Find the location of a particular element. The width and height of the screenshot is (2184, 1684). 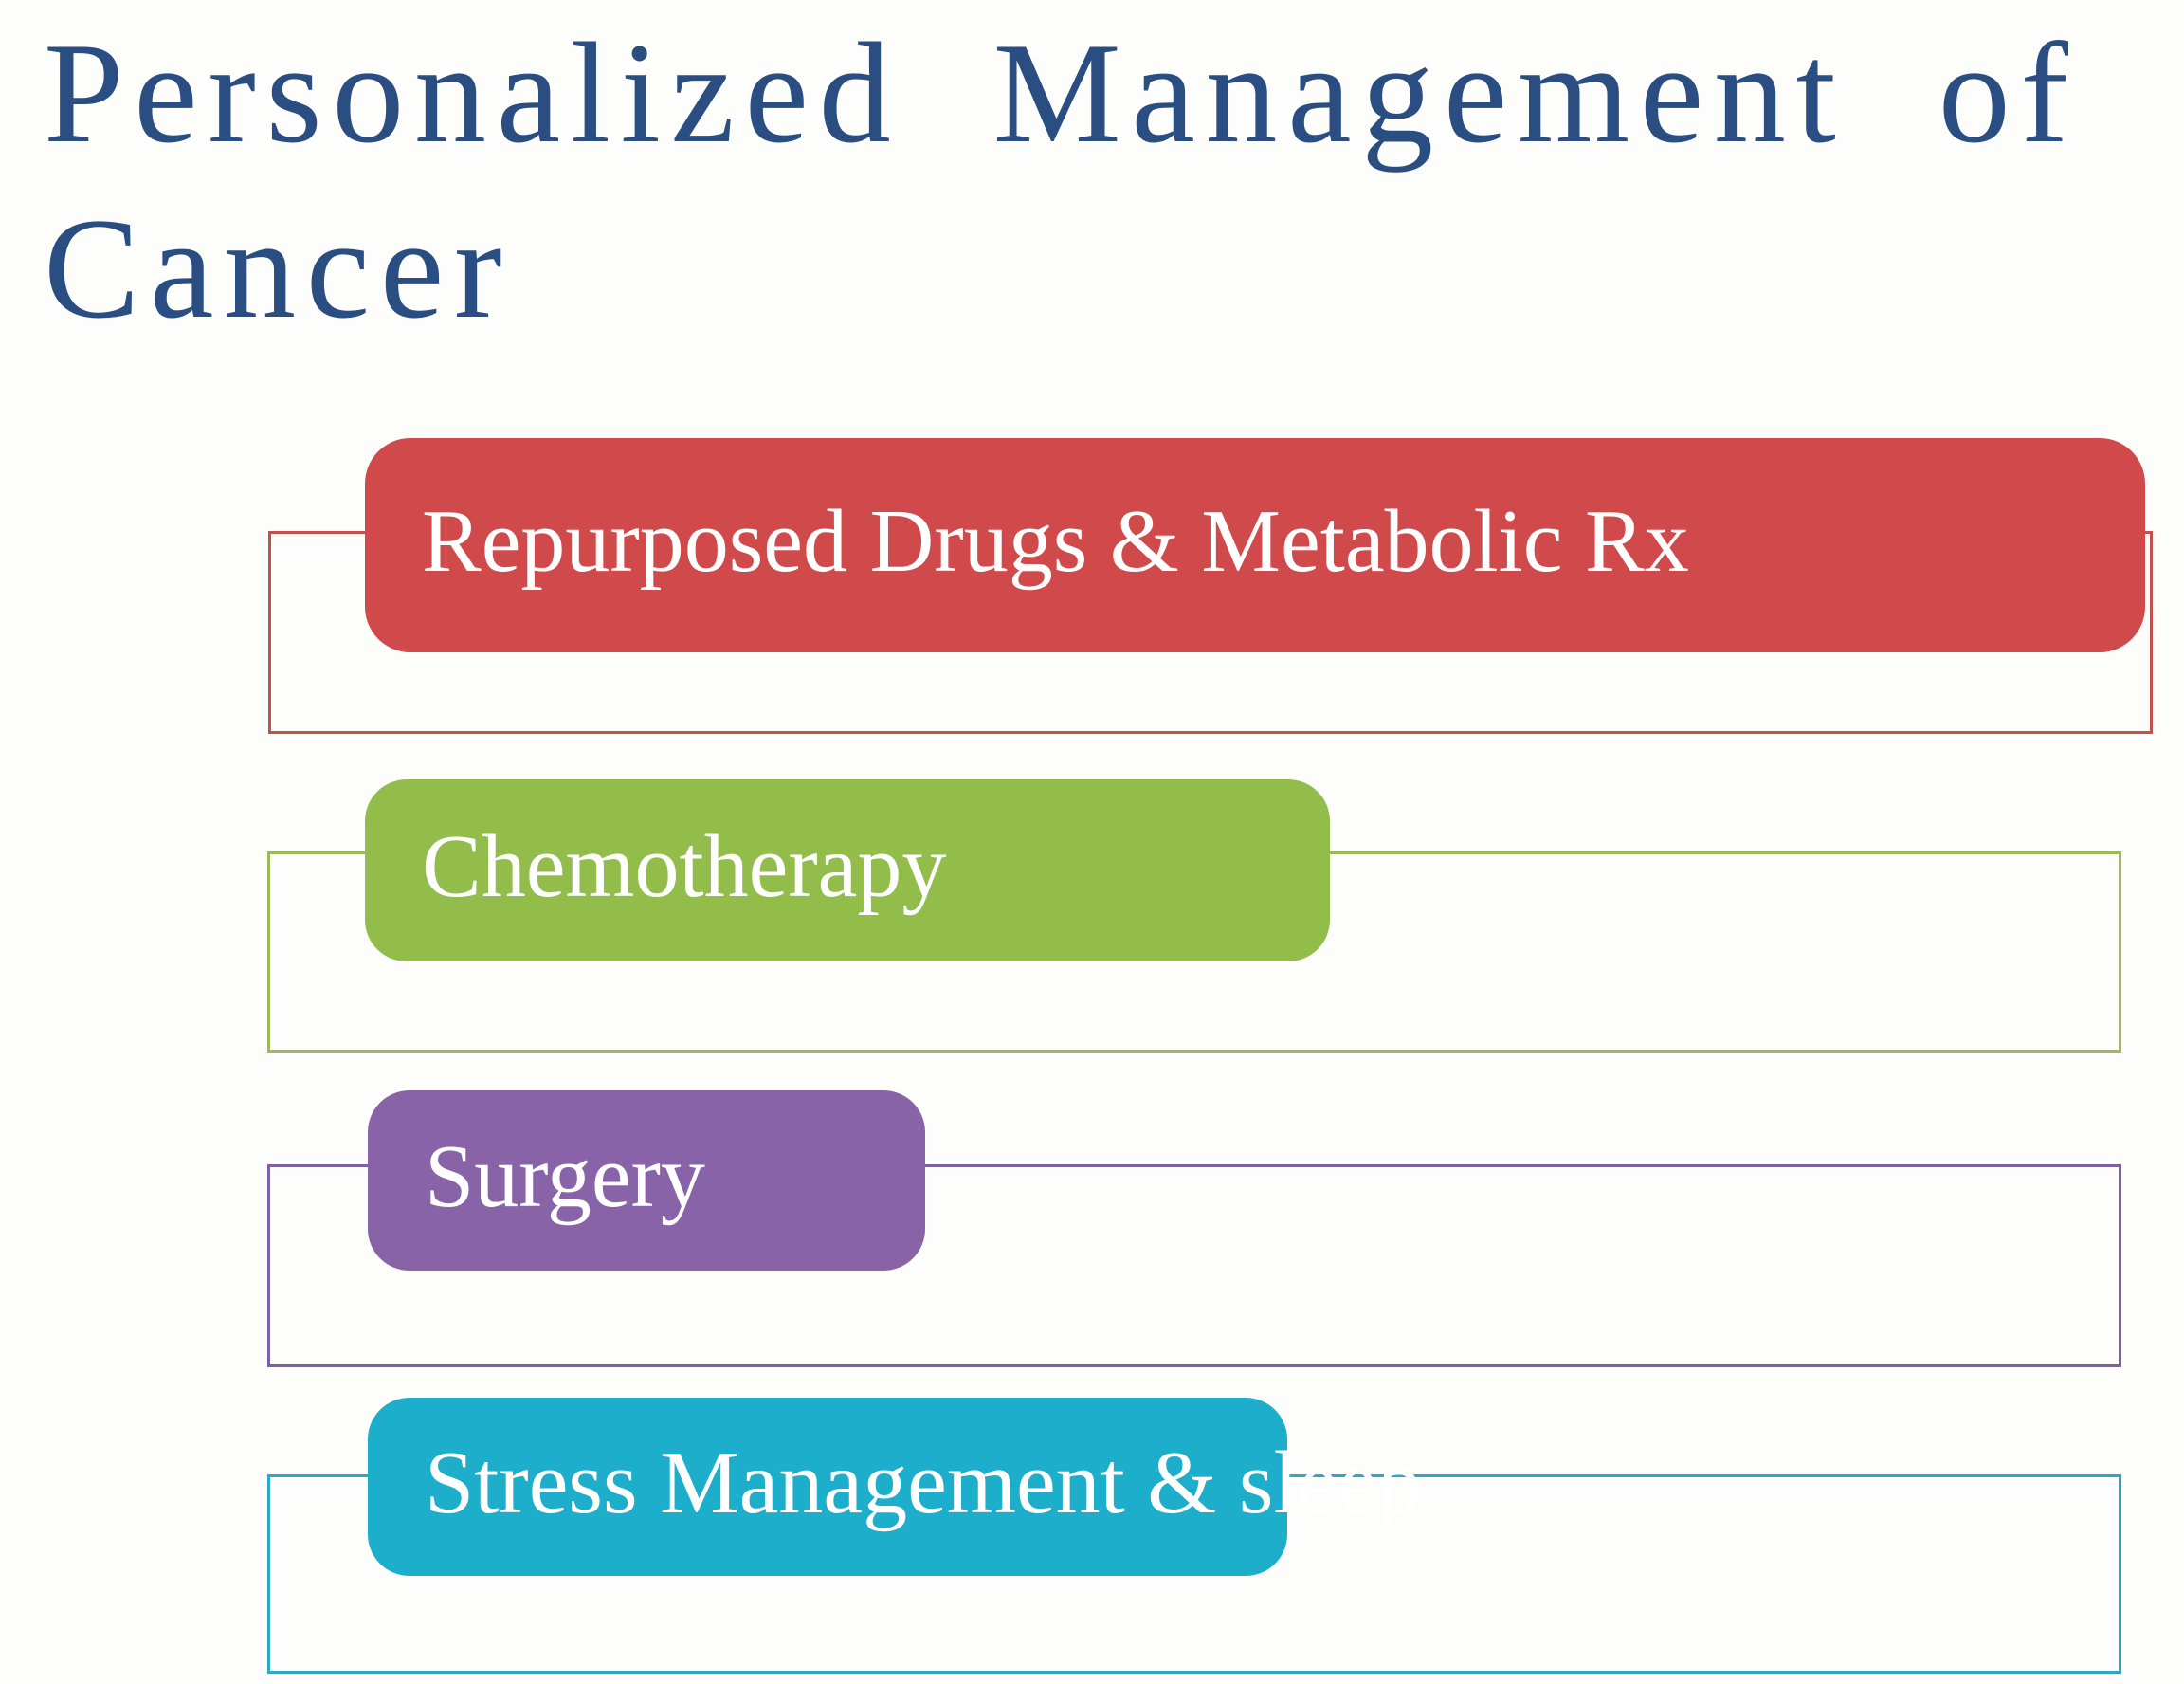

item-pill: Repurposed Drugs & Metabolic Rx is located at coordinates (1255, 545).